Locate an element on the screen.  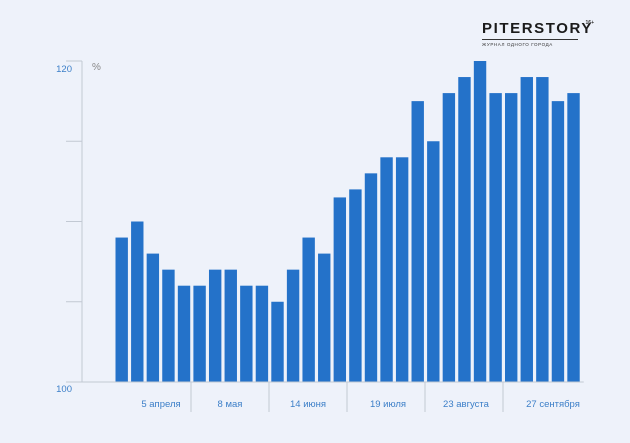
logo-tagline: ЖУРНАЛ ОДНОГО ГОРОДА is located at coordinates (517, 44).